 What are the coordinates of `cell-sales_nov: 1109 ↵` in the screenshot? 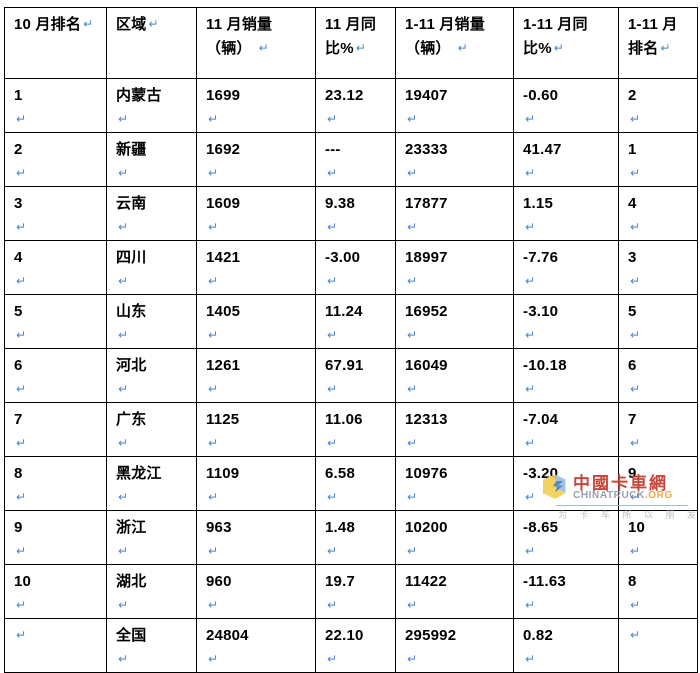 It's located at (256, 483).